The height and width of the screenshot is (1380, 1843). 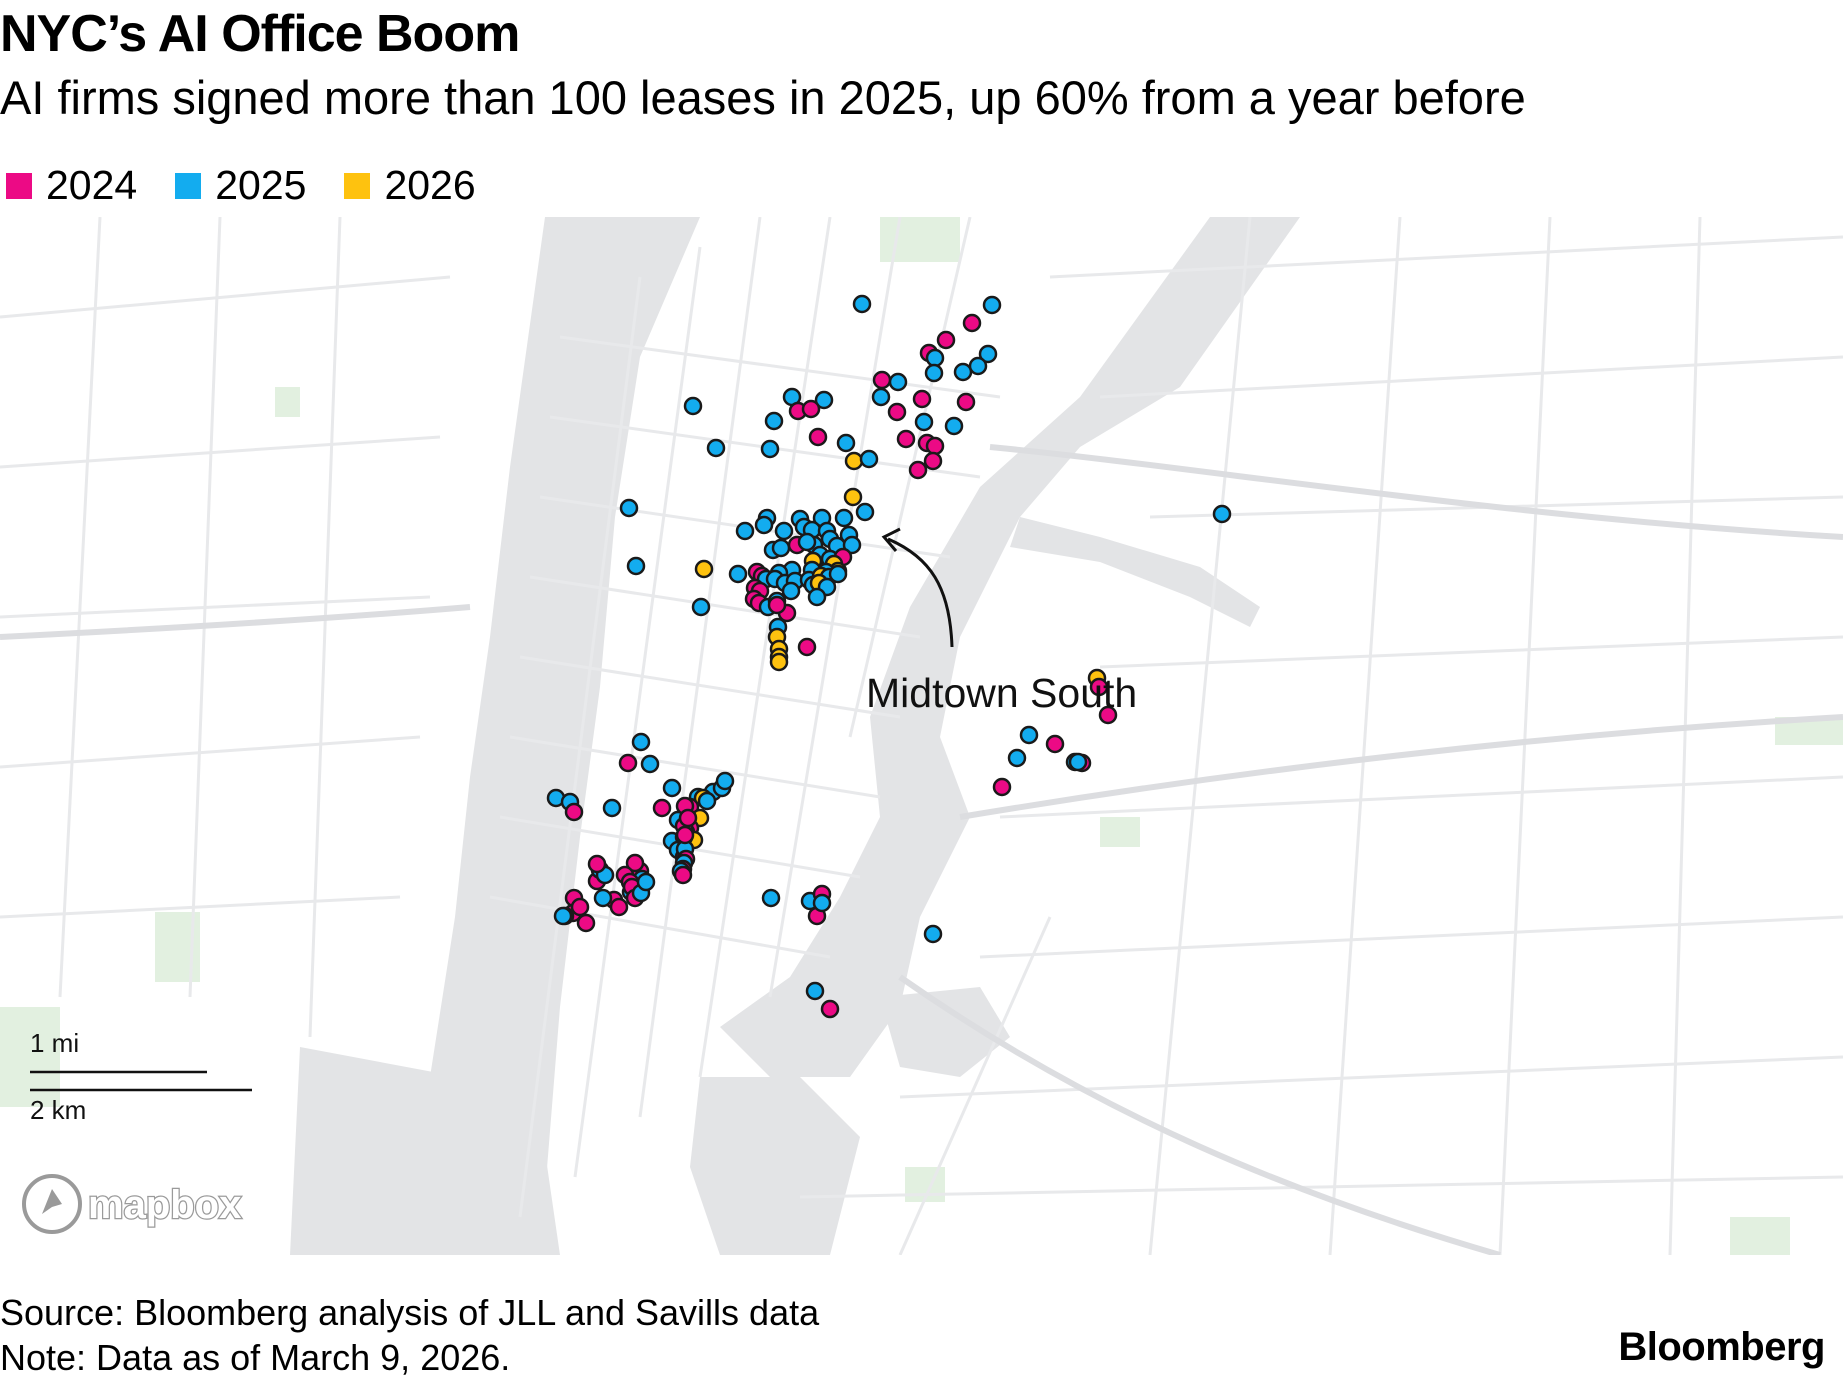 I want to click on scale-bar: 1 mi 2 km, so click(x=141, y=1076).